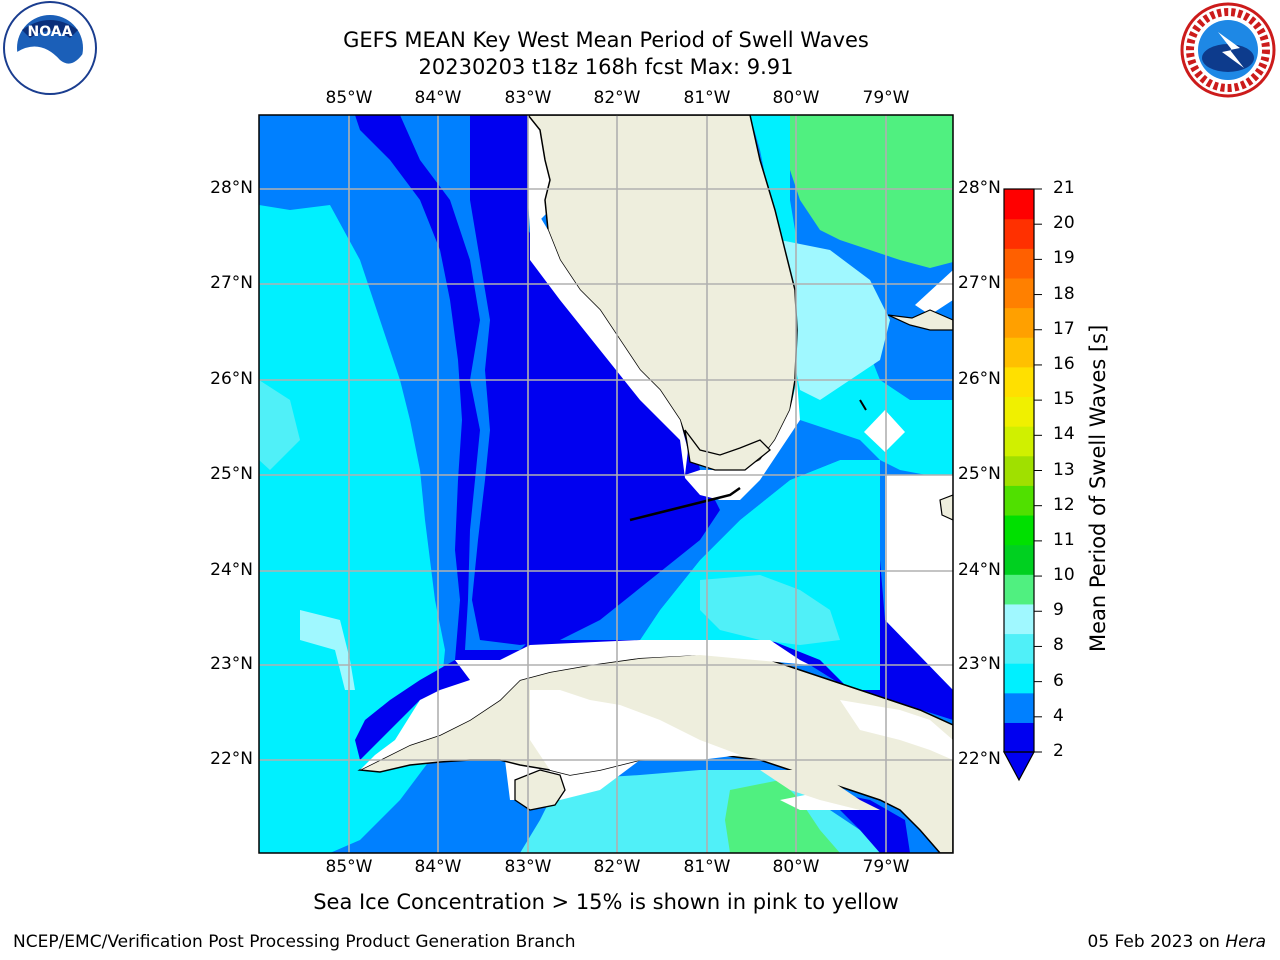 The width and height of the screenshot is (1280, 960). Describe the element at coordinates (979, 283) in the screenshot. I see `lat-label-right: 27°N` at that location.